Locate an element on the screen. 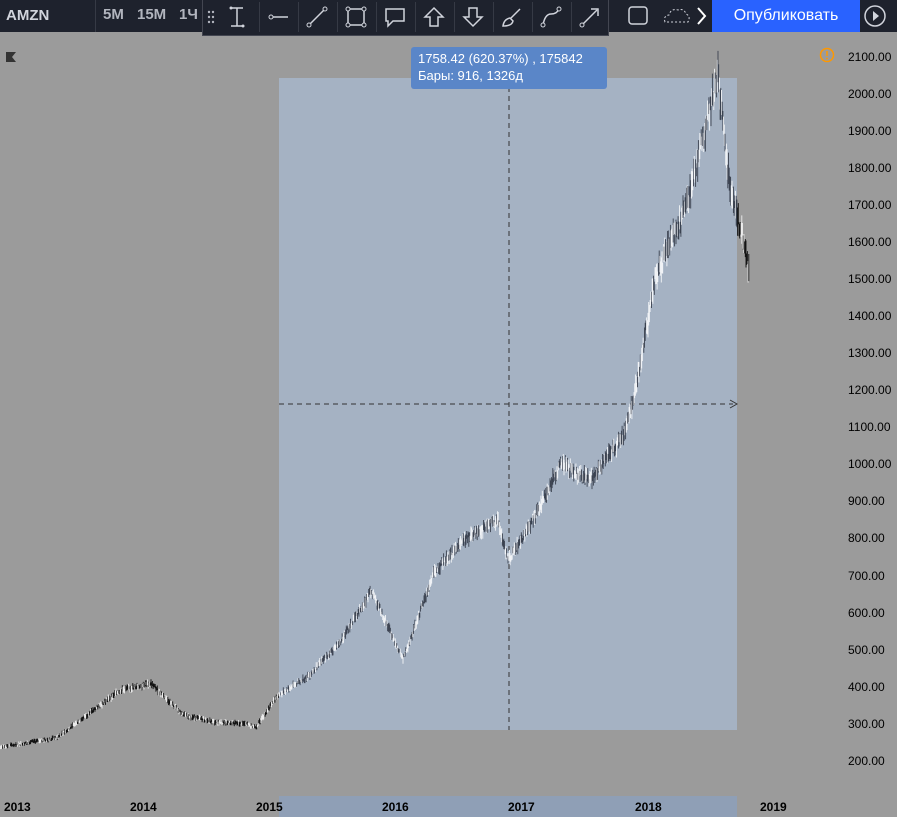 This screenshot has height=817, width=897. more-tools-button is located at coordinates (702, 16).